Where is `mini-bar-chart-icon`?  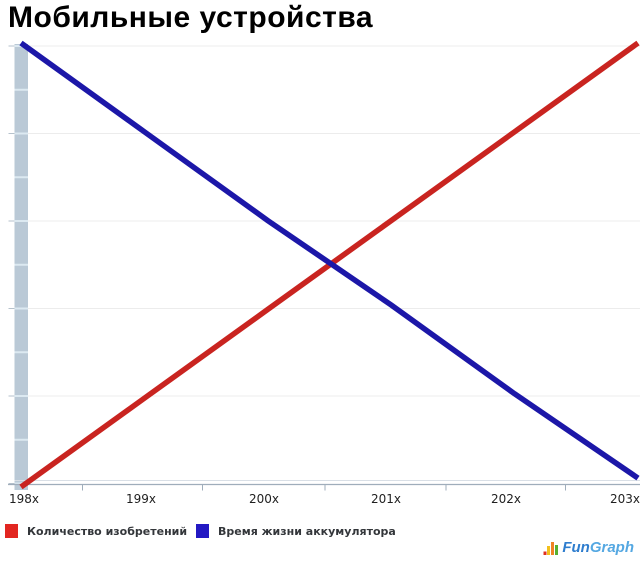 mini-bar-chart-icon is located at coordinates (551, 548).